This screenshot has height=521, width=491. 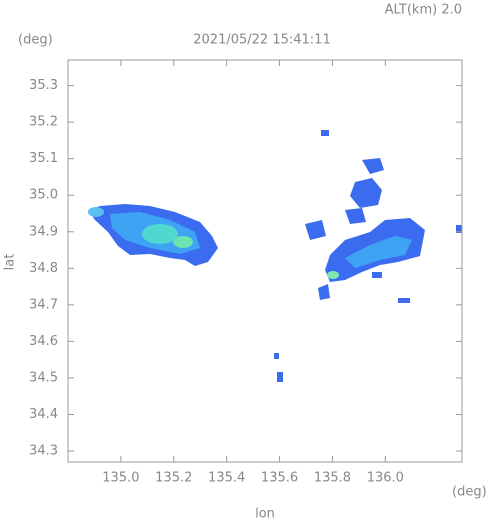 I want to click on y-tick-label: 34.8, so click(x=43, y=268).